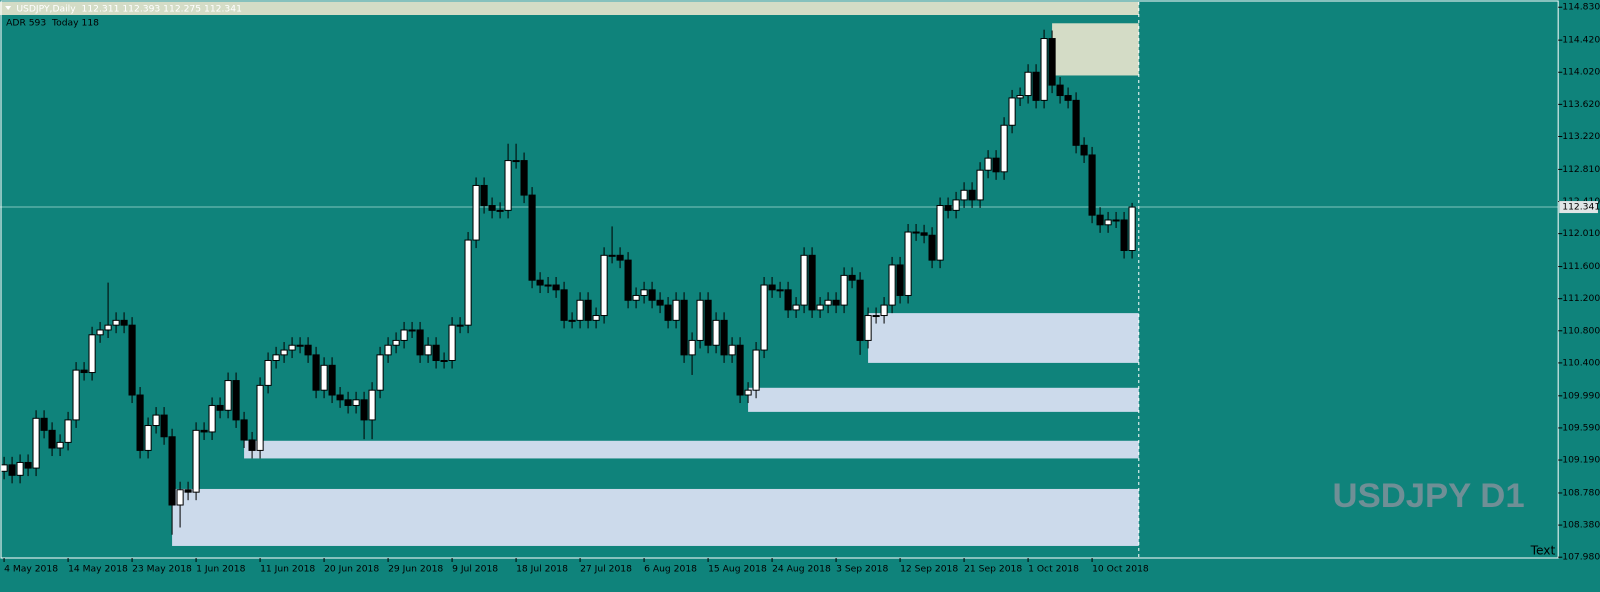 This screenshot has height=592, width=1600. What do you see at coordinates (1581, 8) in the screenshot?
I see `y-tick-label: 114.830` at bounding box center [1581, 8].